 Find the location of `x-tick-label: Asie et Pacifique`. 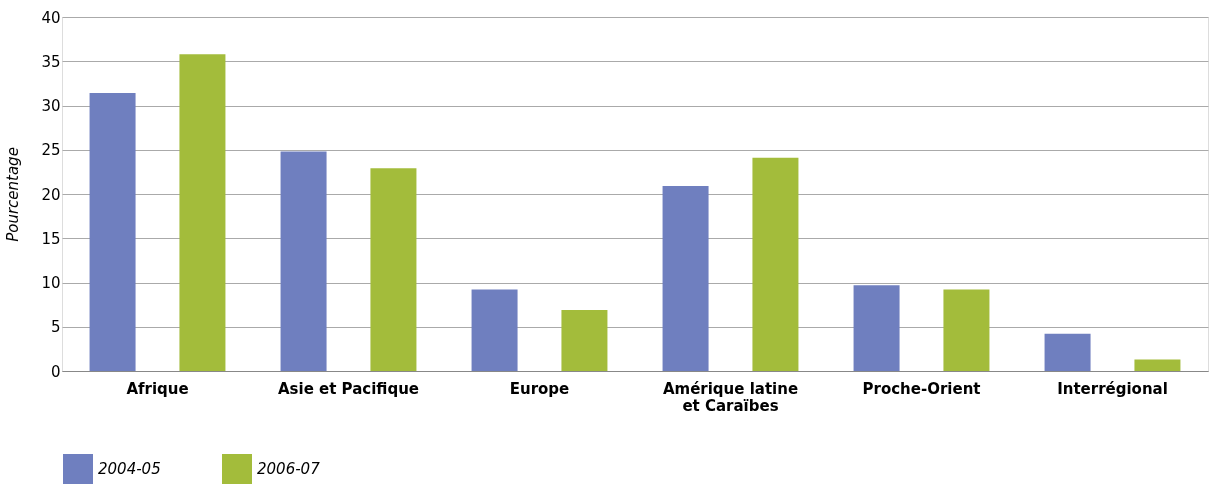

x-tick-label: Asie et Pacifique is located at coordinates (348, 388).